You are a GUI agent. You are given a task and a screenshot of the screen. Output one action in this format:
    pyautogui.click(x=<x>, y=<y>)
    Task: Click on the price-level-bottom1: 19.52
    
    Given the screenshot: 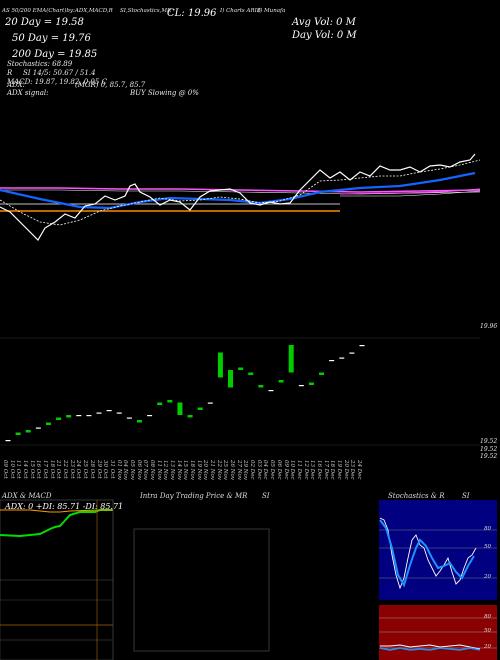 What is the action you would take?
    pyautogui.click(x=489, y=441)
    